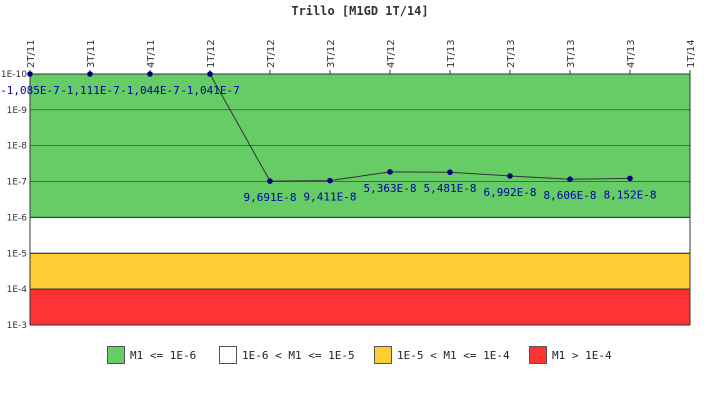 This screenshot has width=720, height=400. I want to click on data-label: -1,044E-7, so click(150, 90).